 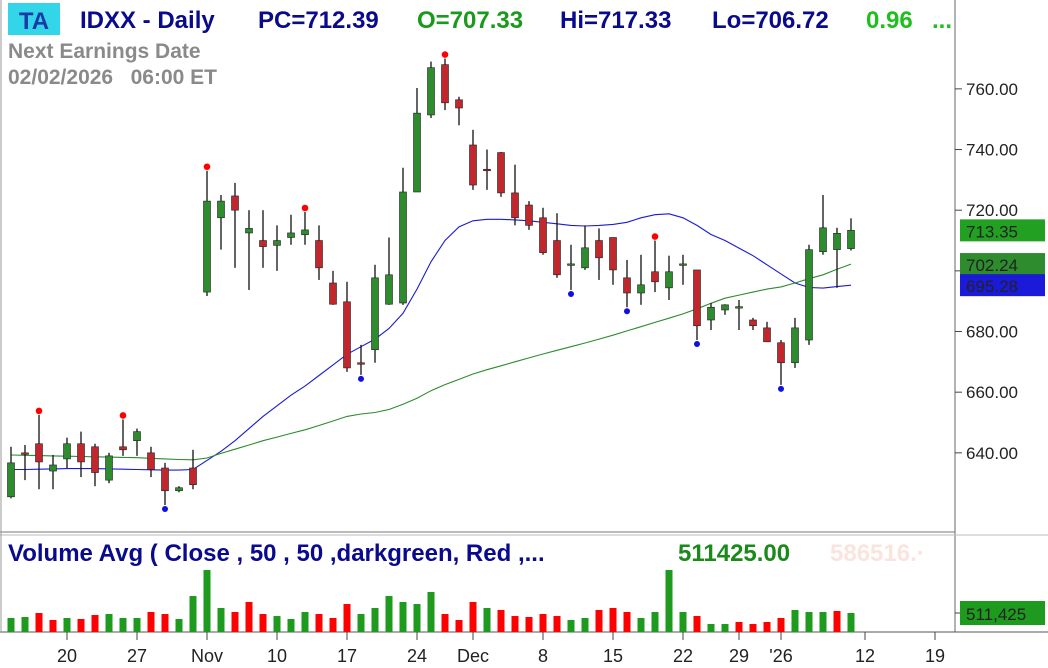 I want to click on annotation: Next Earnings Date, so click(x=104, y=51).